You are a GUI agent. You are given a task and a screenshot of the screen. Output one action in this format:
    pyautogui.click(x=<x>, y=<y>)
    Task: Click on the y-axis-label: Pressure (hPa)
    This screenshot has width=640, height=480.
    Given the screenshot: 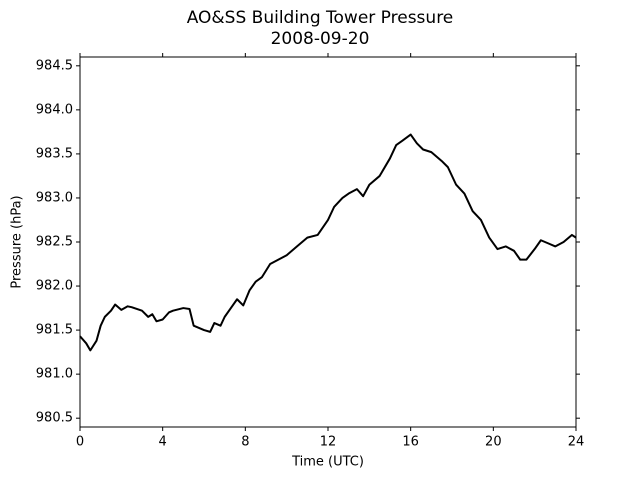 What is the action you would take?
    pyautogui.click(x=17, y=241)
    